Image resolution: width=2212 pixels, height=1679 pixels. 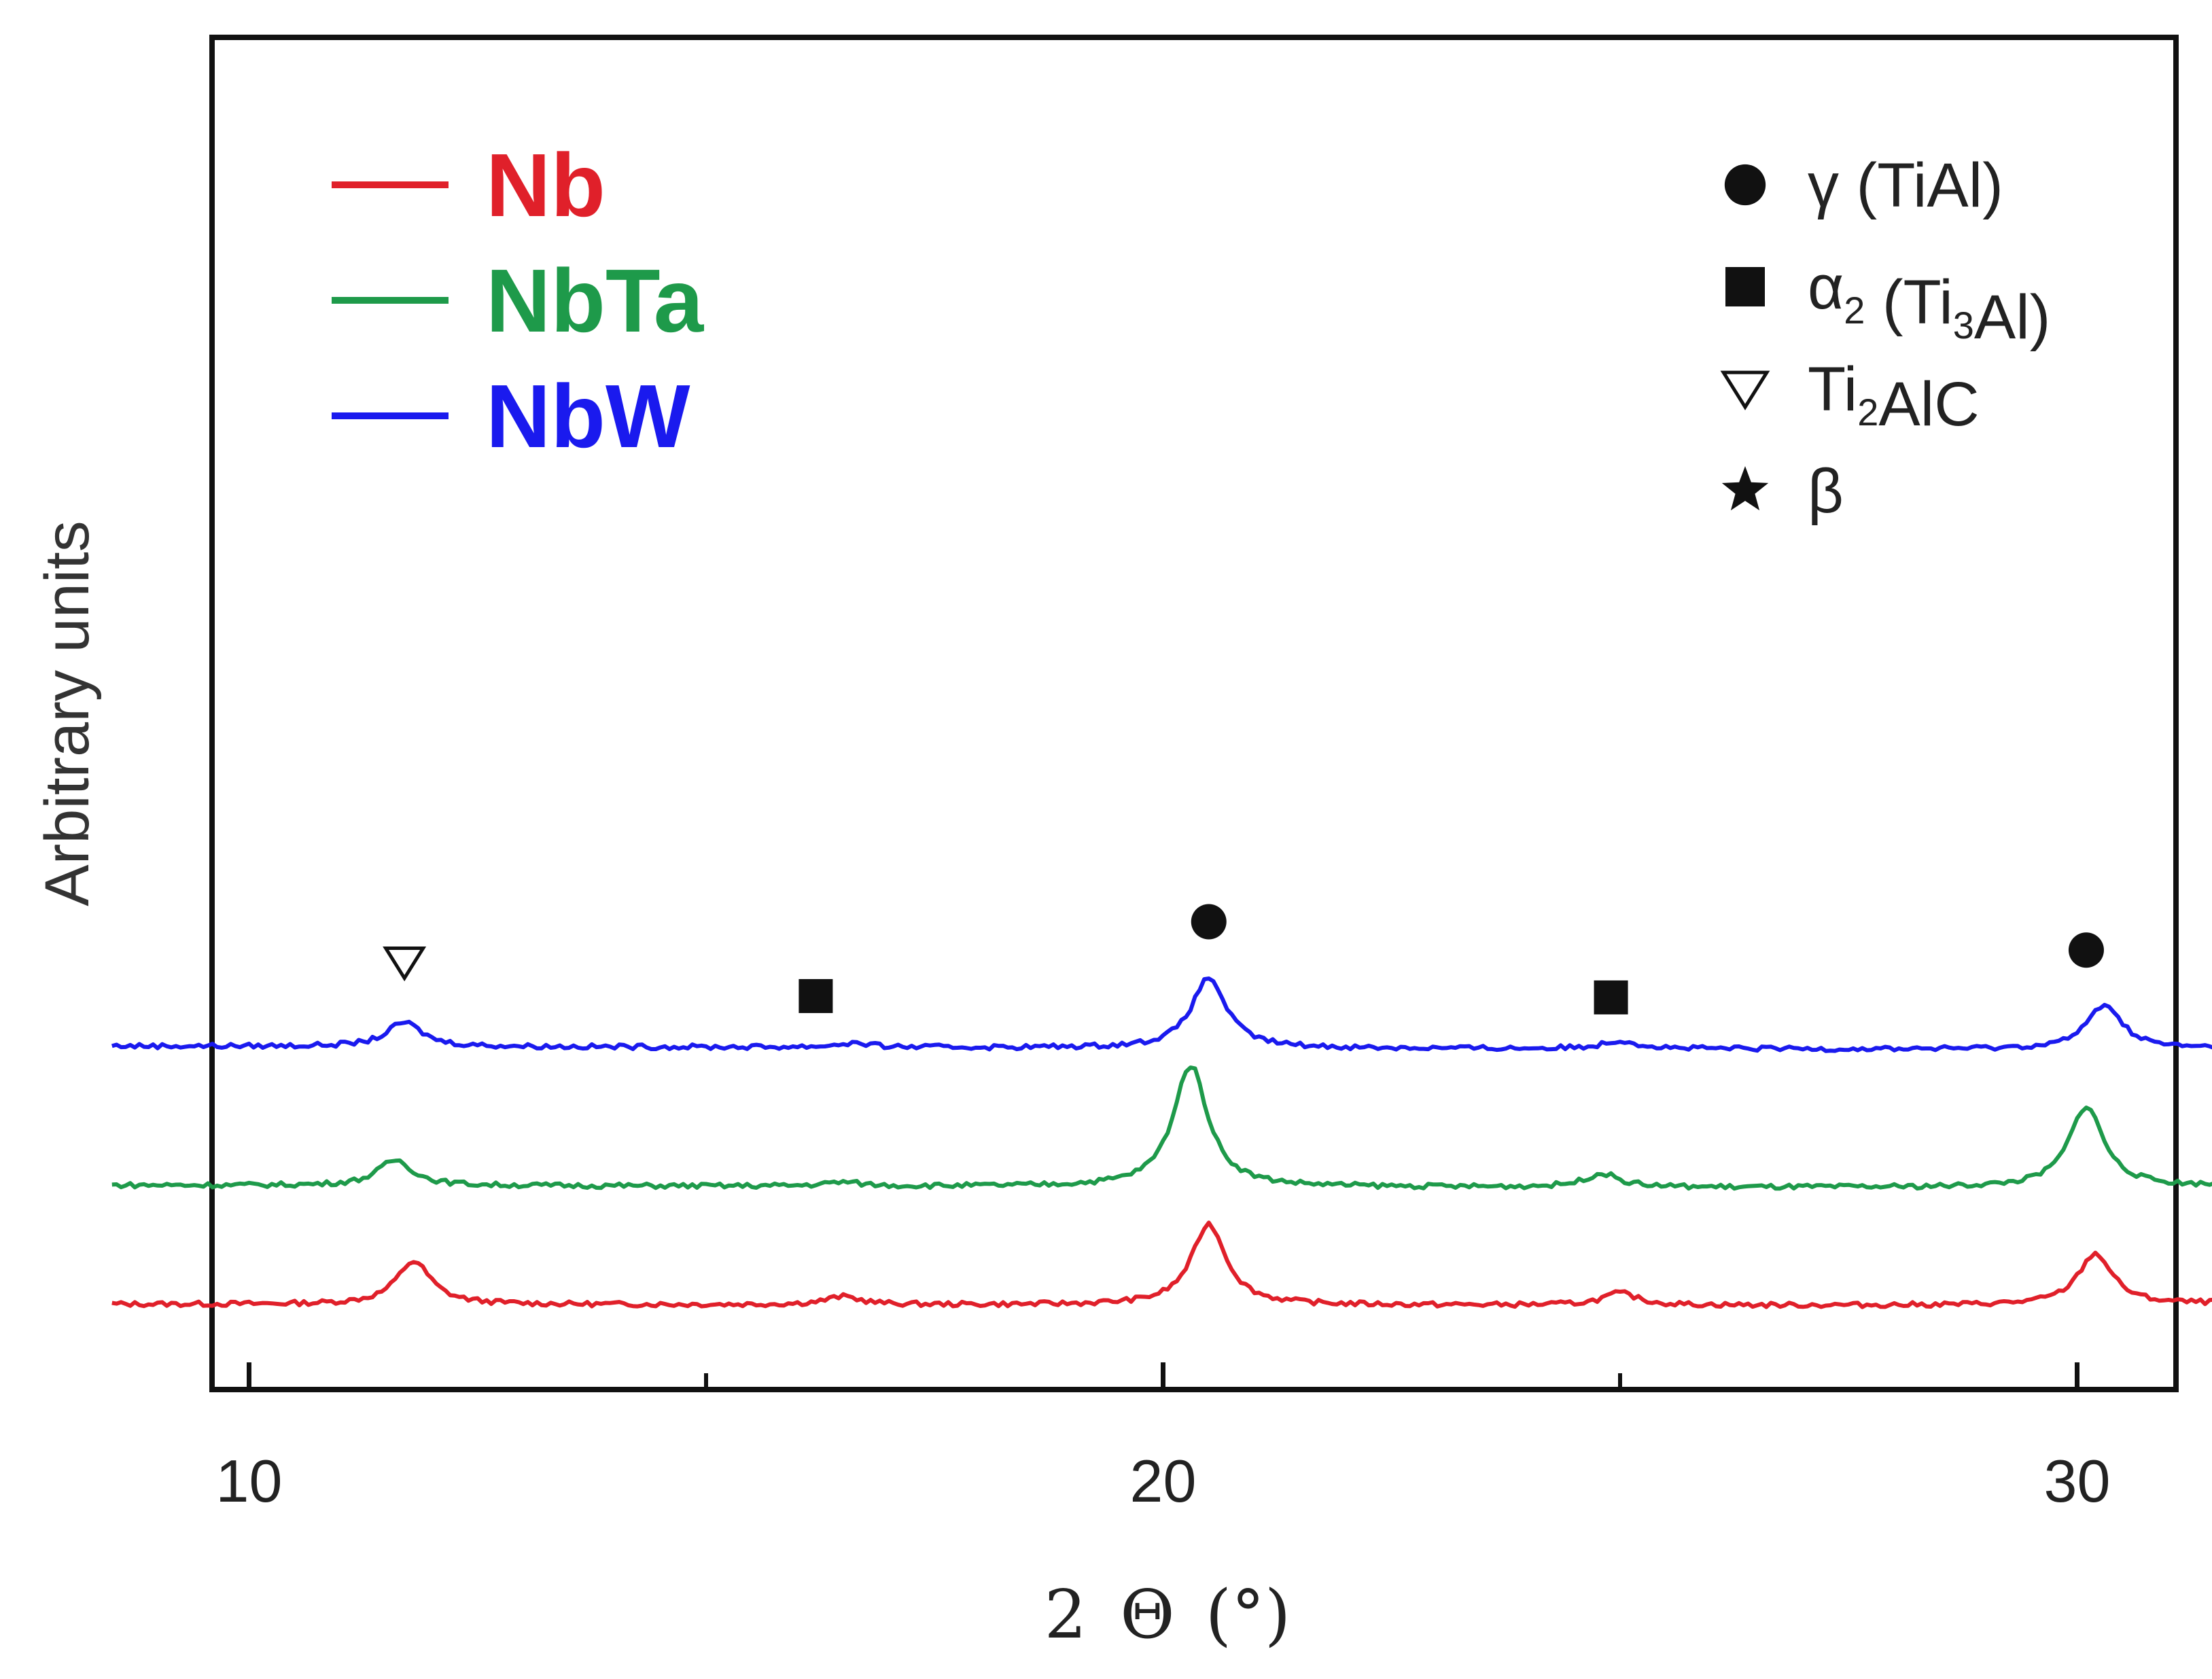 I want to click on phase-markers, so click(x=1243, y=959).